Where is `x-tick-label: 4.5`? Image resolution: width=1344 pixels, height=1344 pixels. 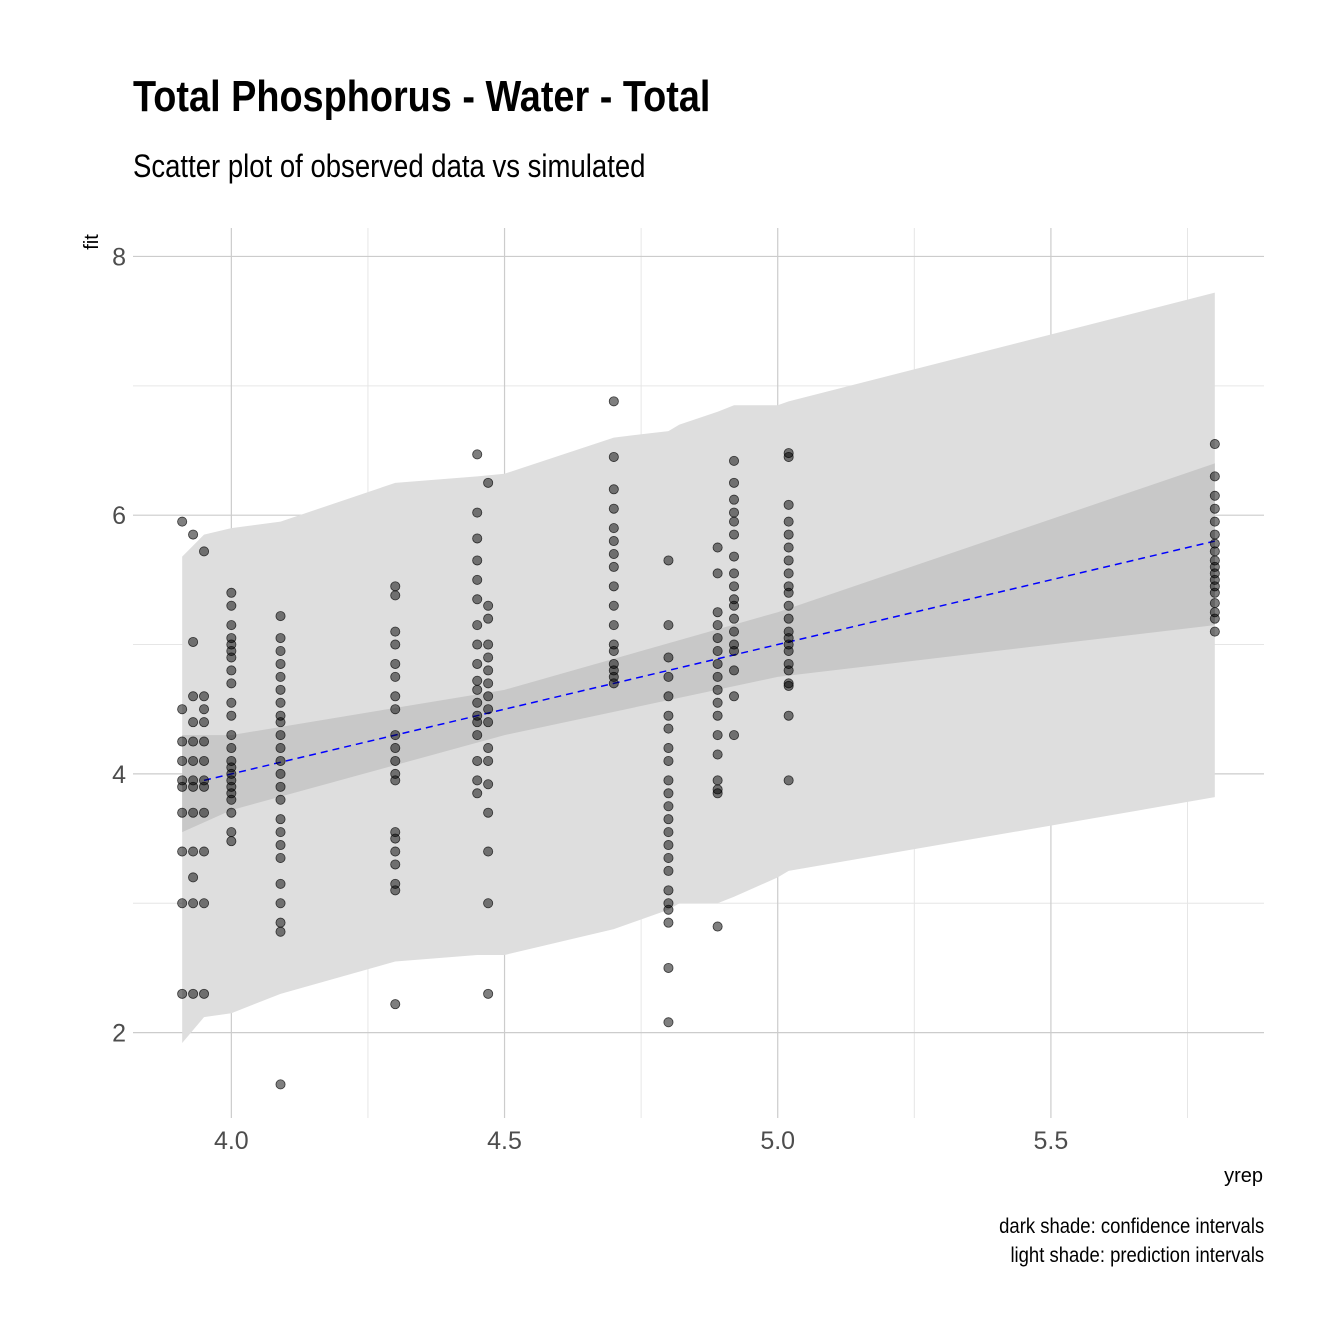
x-tick-label: 4.5 is located at coordinates (504, 1141).